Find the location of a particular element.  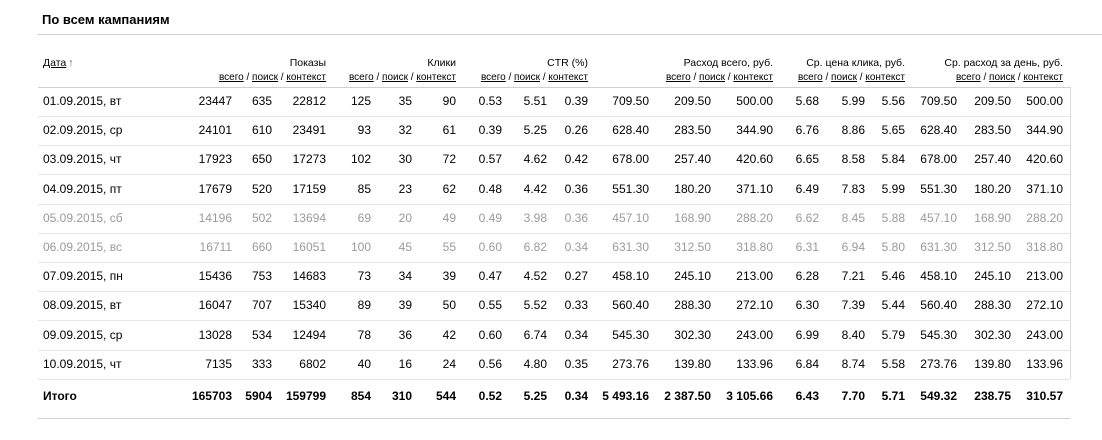

spend-context-cell: 288.20 is located at coordinates (754, 217).